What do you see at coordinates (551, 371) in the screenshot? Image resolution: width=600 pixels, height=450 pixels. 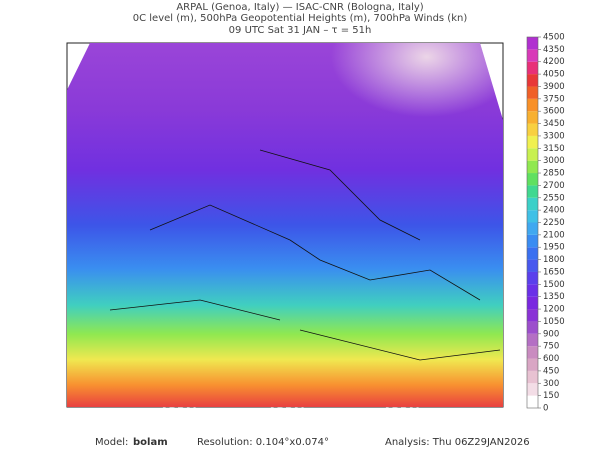 I see `colorbar-label: 450` at bounding box center [551, 371].